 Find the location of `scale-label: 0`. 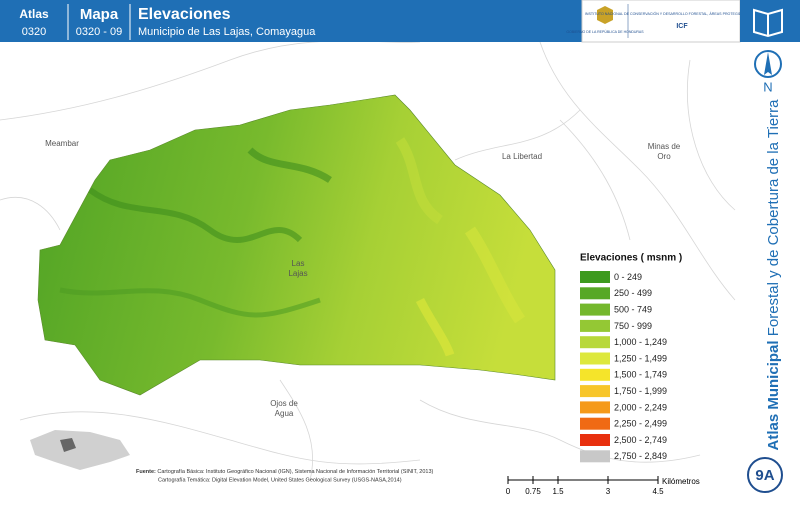

scale-label: 0 is located at coordinates (508, 491).